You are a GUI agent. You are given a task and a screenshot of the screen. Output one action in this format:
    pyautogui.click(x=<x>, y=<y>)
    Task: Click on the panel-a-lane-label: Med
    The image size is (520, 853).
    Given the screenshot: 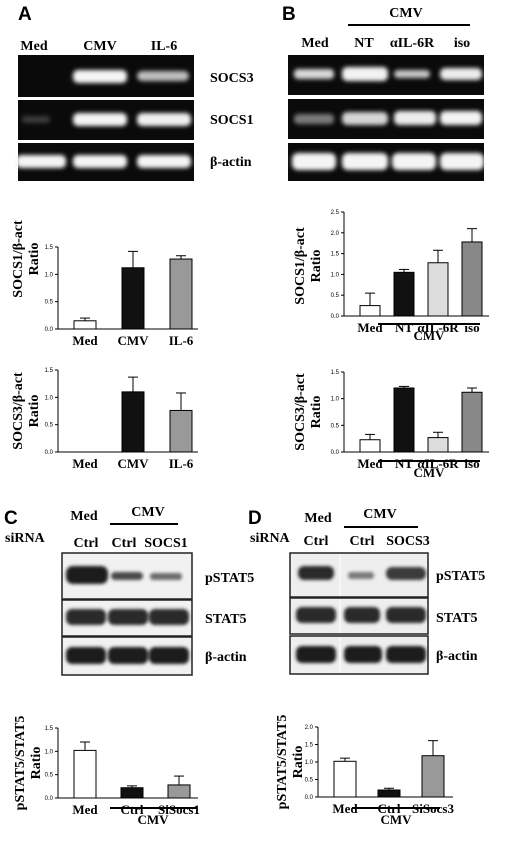 What is the action you would take?
    pyautogui.click(x=33, y=46)
    